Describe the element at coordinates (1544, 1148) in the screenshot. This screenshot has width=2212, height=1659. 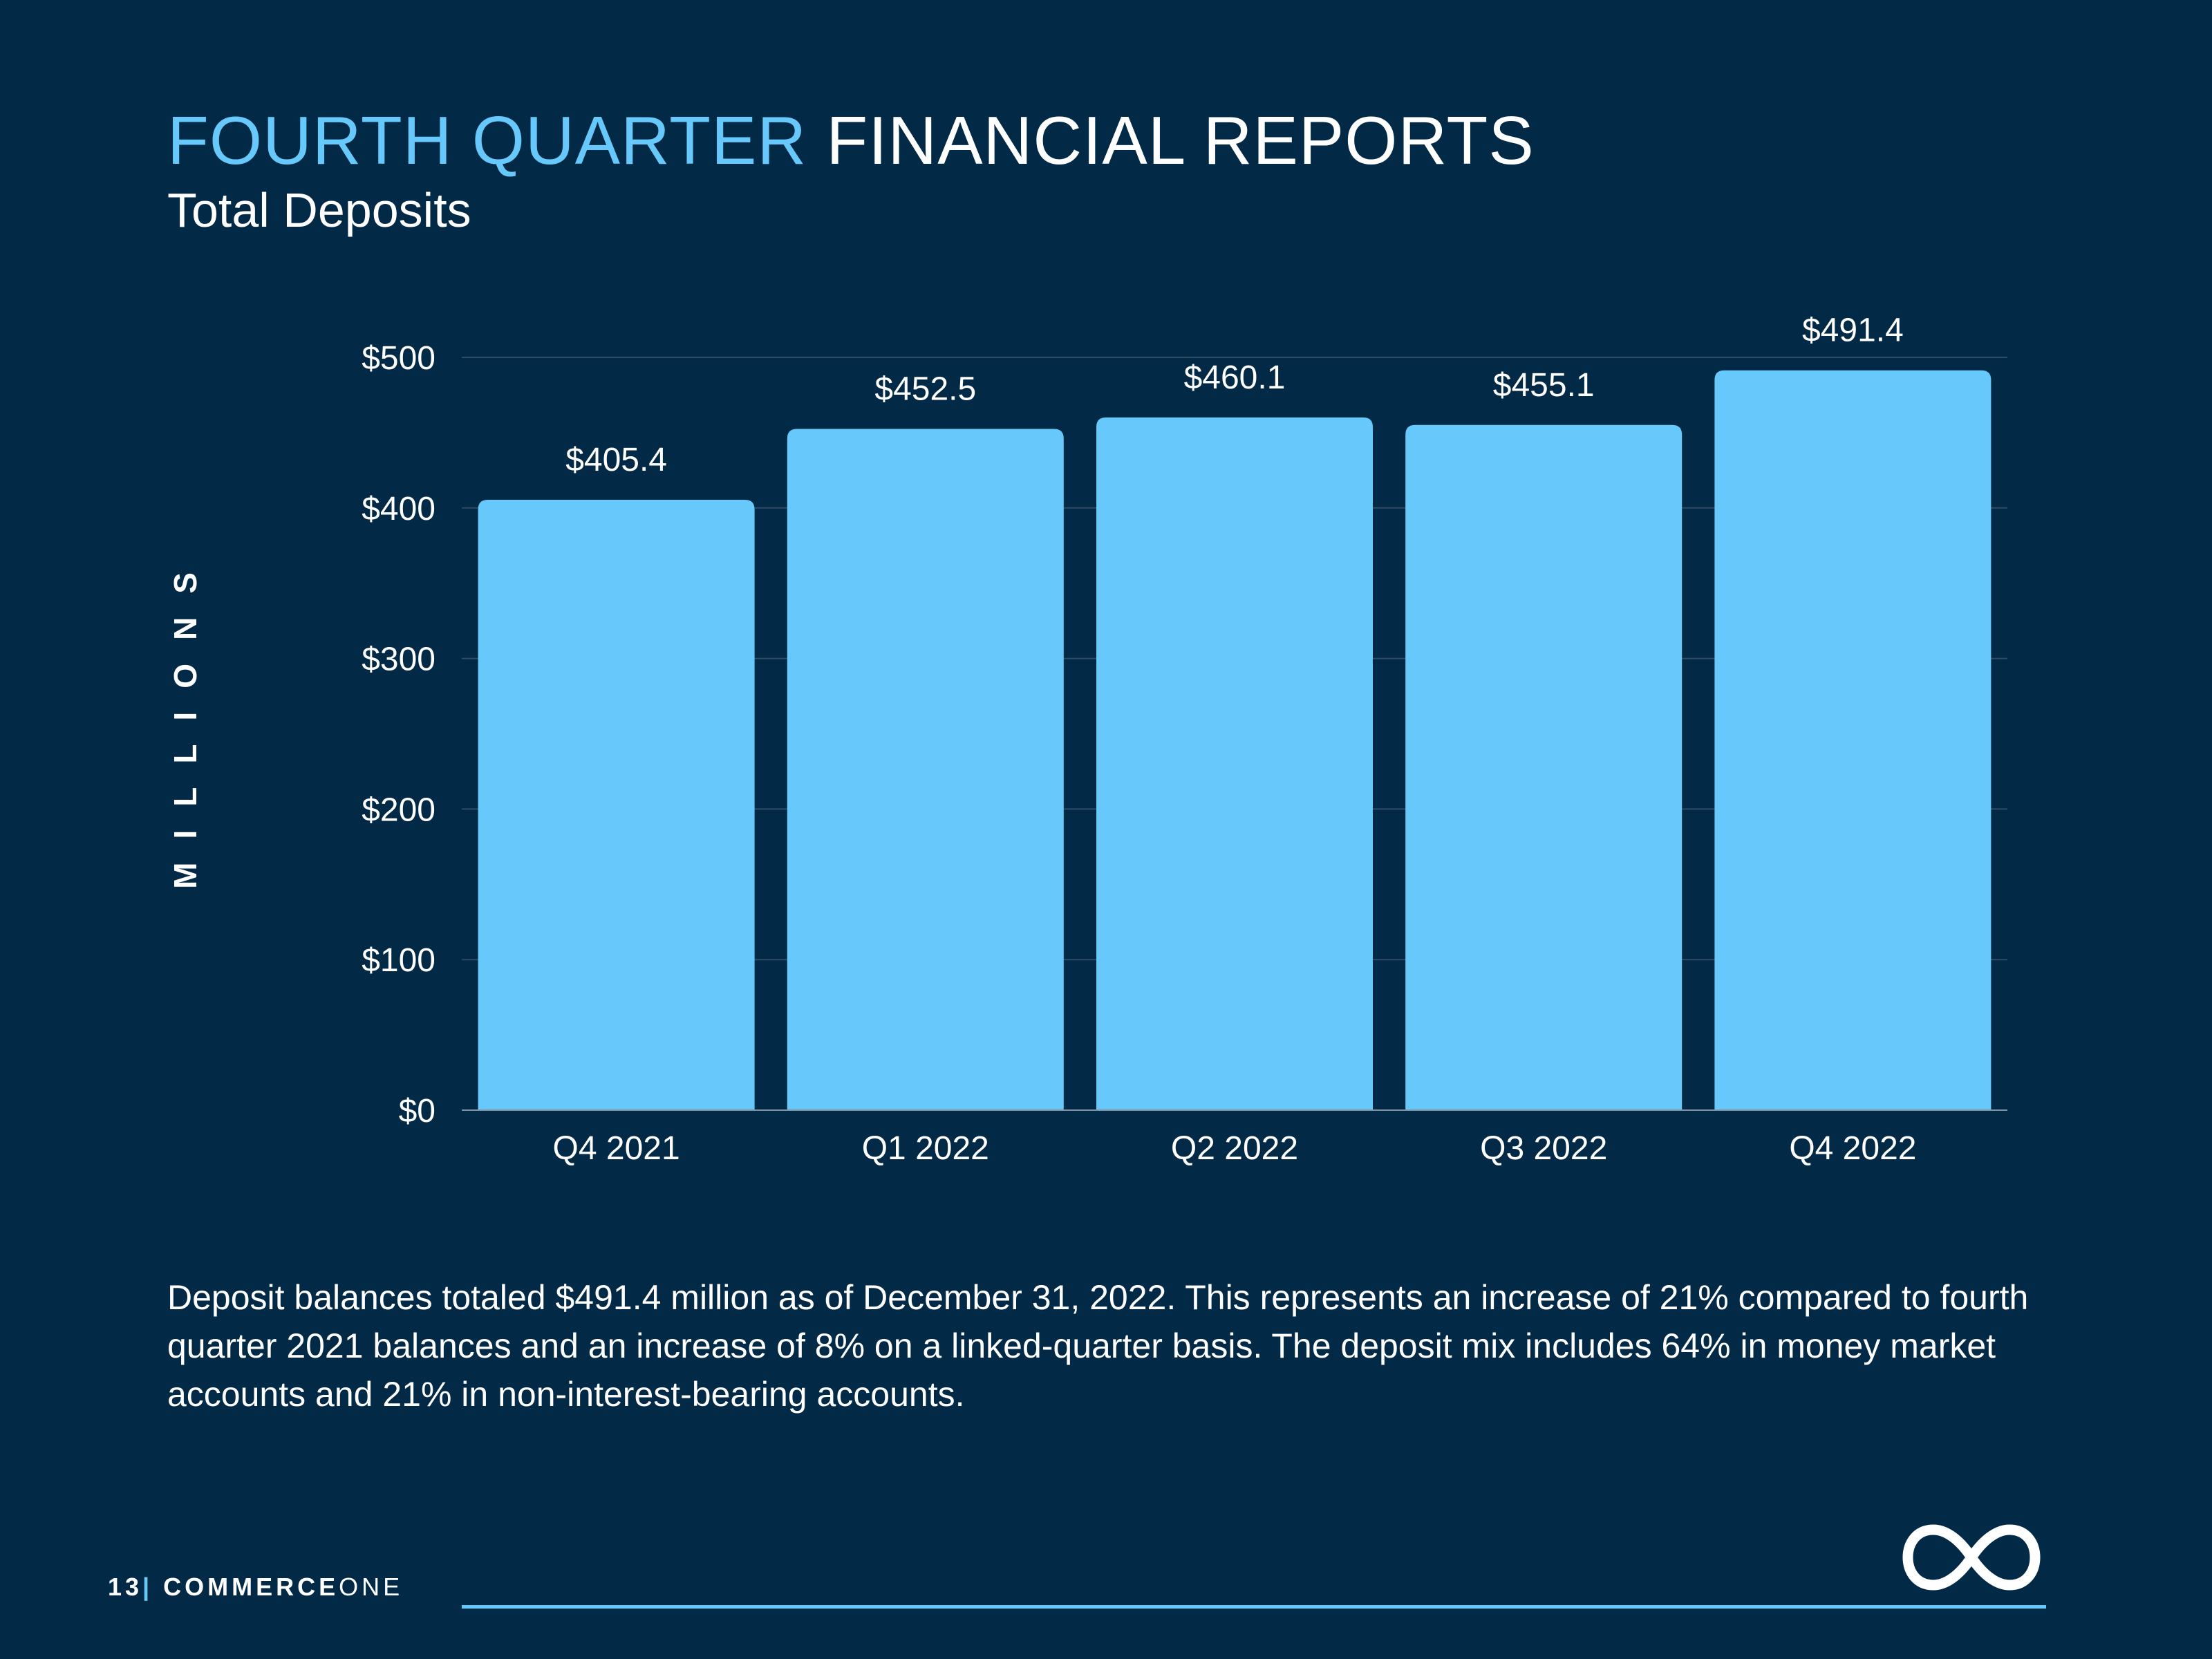
I see `x-tick-label: Q3 2022` at that location.